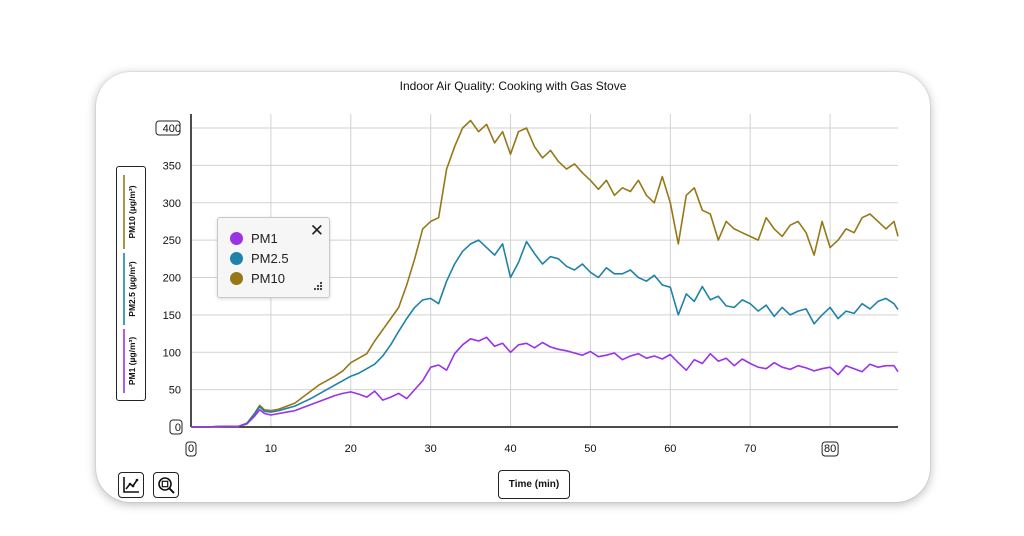 This screenshot has height=536, width=1024. What do you see at coordinates (172, 241) in the screenshot?
I see `y-tick-label: 250` at bounding box center [172, 241].